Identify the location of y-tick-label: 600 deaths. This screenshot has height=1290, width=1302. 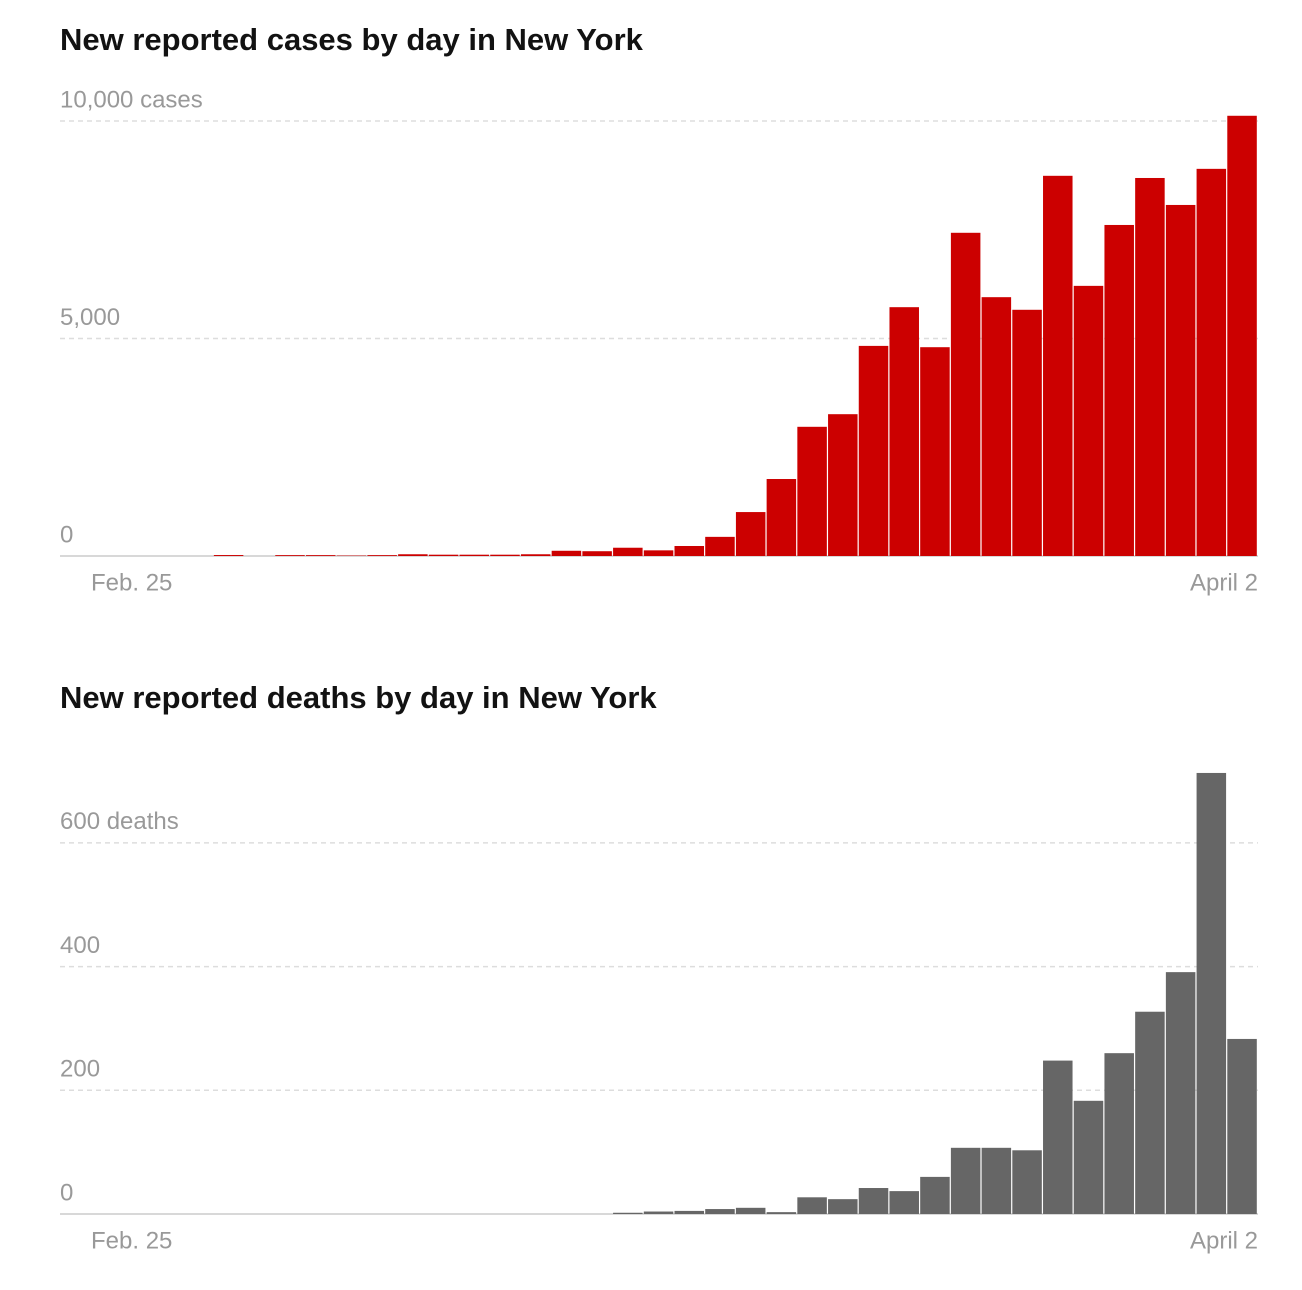
(119, 821).